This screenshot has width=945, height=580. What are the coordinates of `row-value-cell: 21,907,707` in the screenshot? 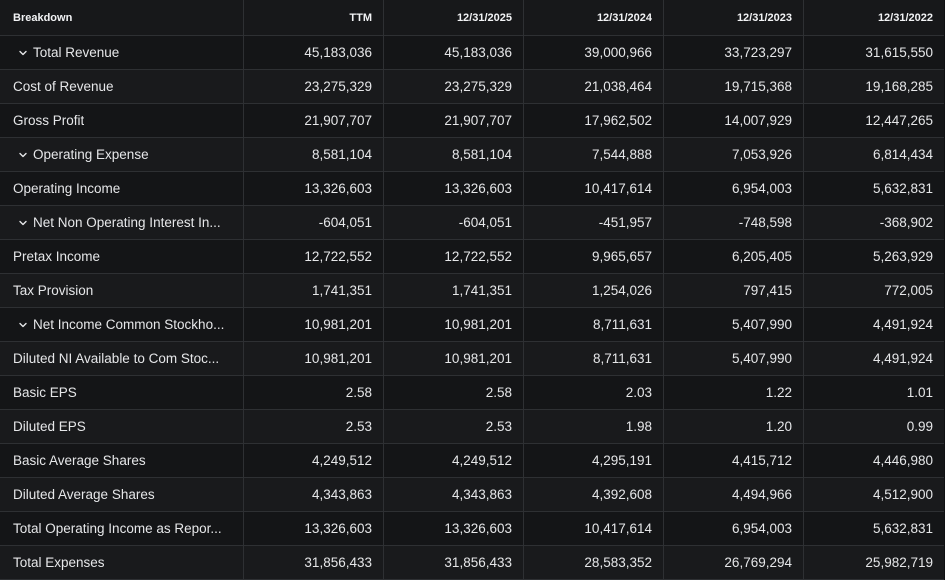 It's located at (313, 120).